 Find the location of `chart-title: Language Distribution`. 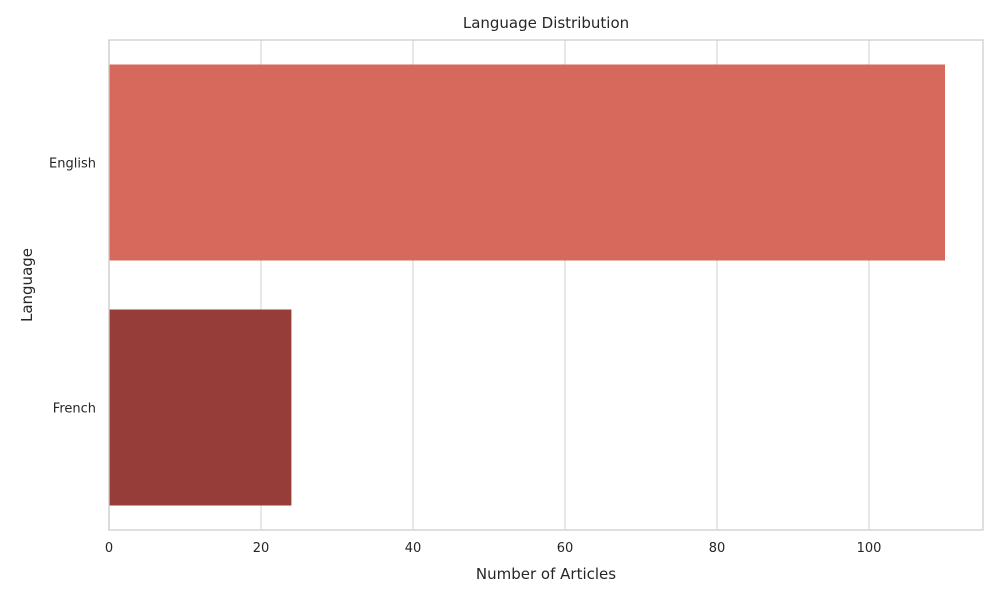

chart-title: Language Distribution is located at coordinates (546, 23).